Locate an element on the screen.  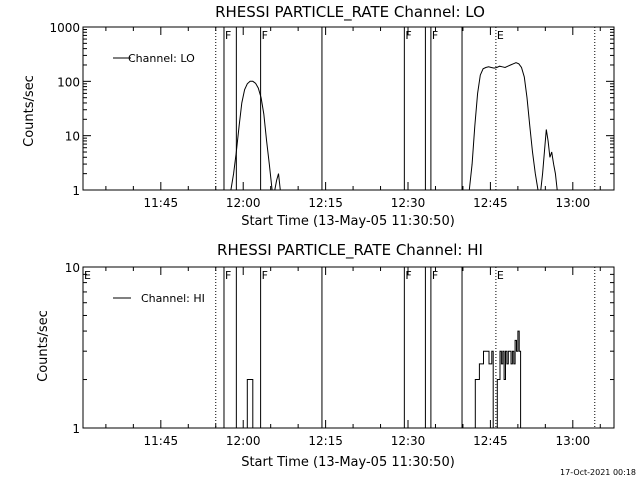
hi-chart-title: RHESSI PARTICLE_RATE Channel: HI is located at coordinates (350, 250).